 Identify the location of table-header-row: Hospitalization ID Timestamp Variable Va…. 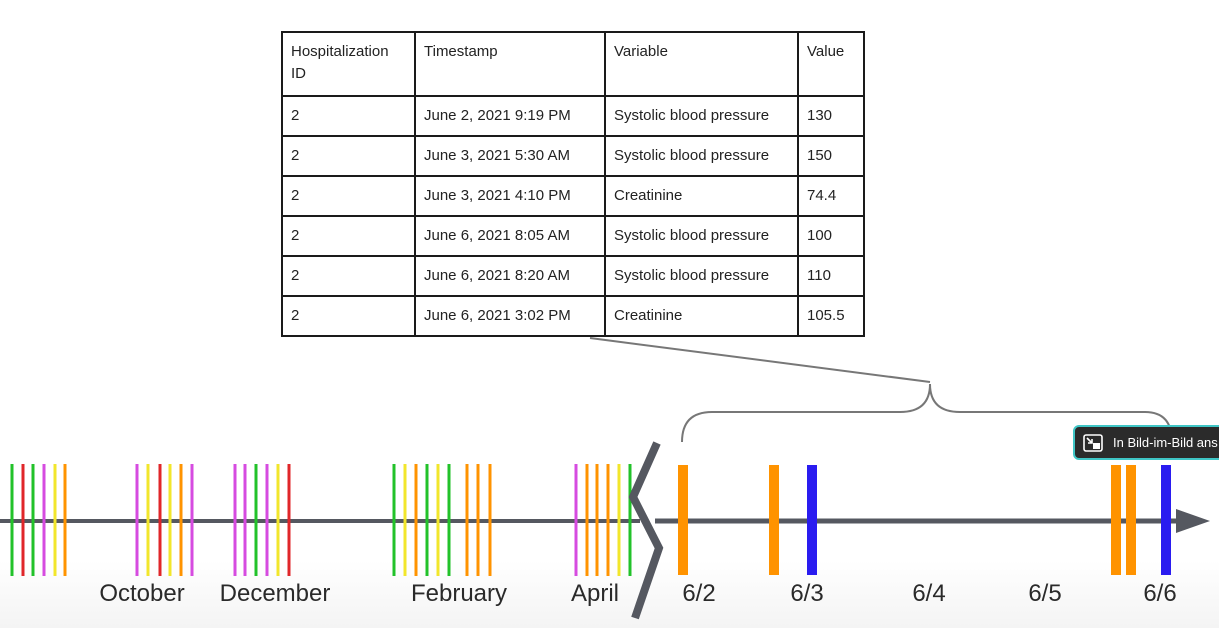
(573, 64).